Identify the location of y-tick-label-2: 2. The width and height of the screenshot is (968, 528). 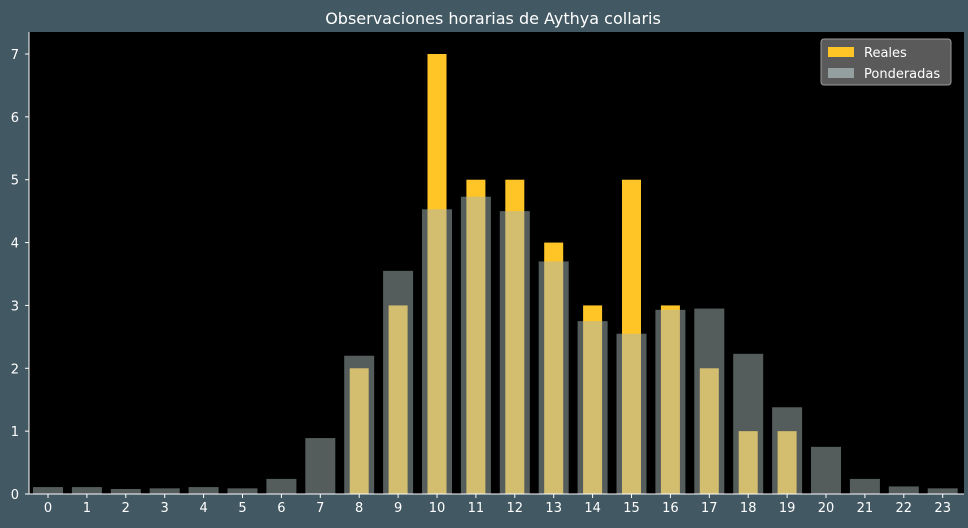
(15, 369).